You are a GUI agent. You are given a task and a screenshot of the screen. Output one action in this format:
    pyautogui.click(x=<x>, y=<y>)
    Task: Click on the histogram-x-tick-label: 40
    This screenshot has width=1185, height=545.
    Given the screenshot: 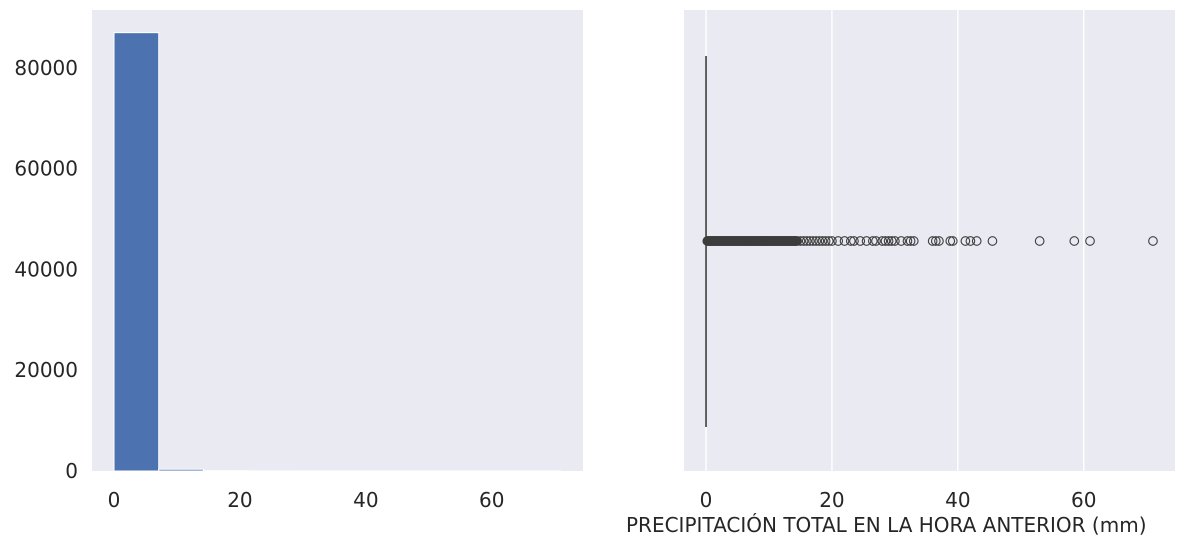 What is the action you would take?
    pyautogui.click(x=365, y=500)
    